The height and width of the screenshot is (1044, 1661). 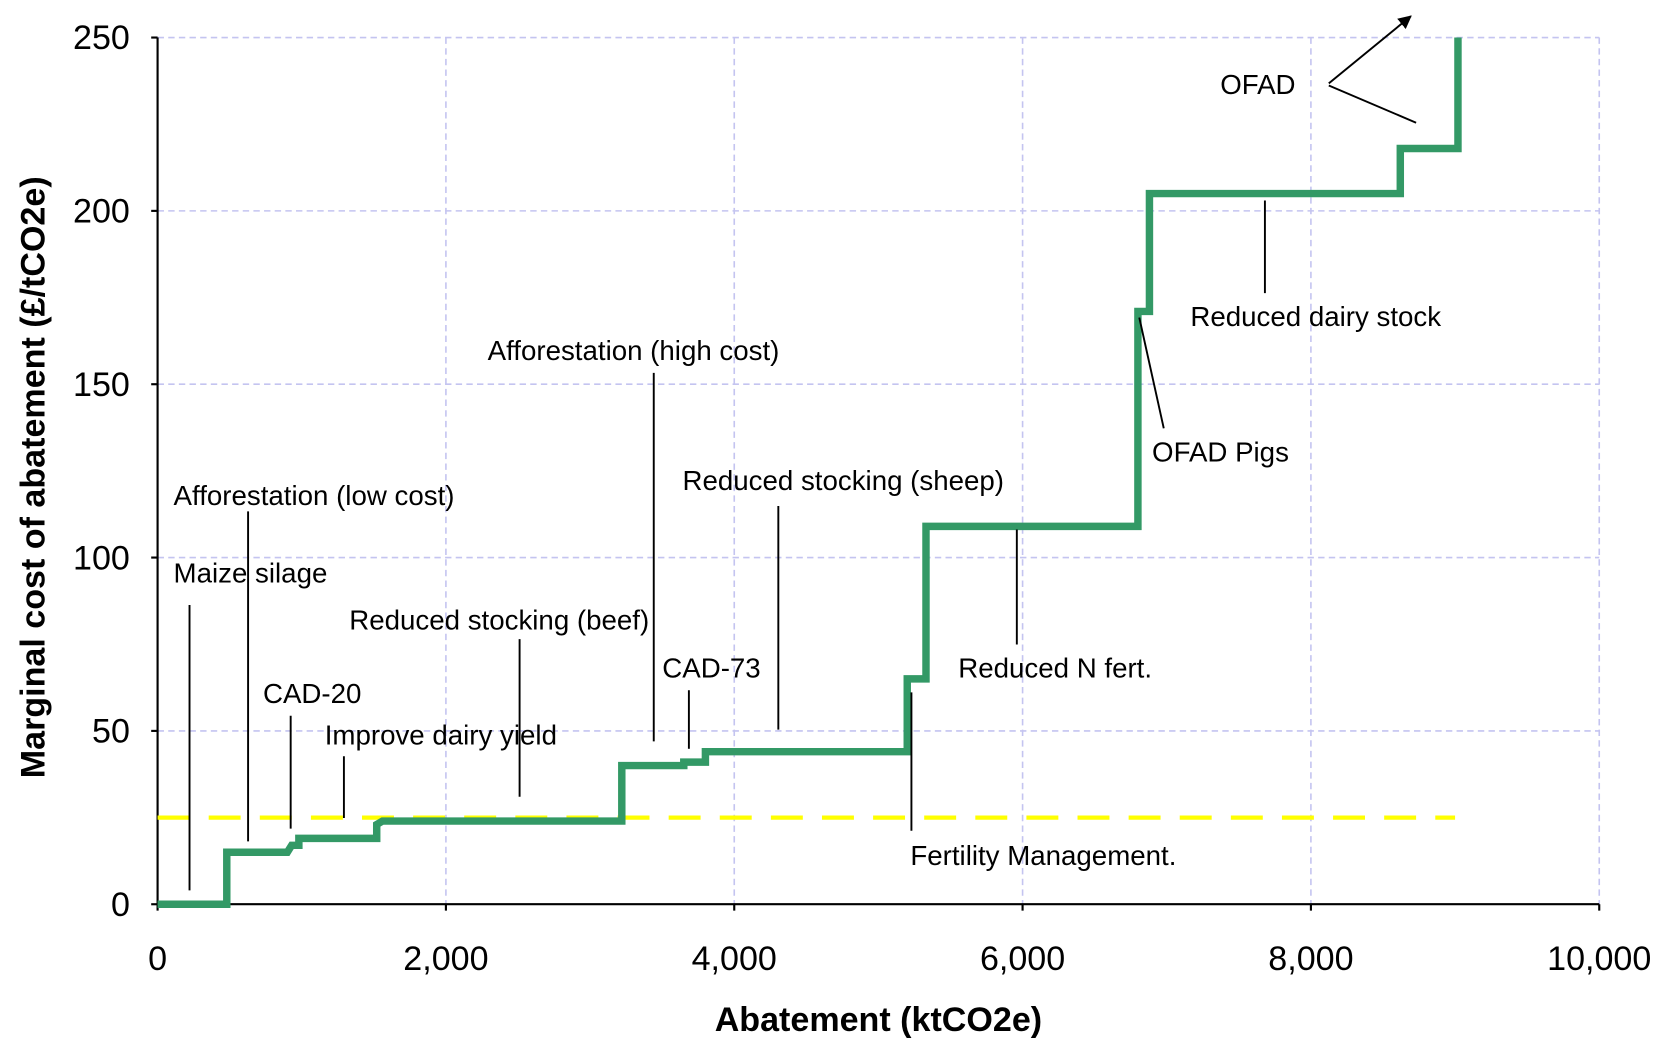 I want to click on x-tick-label: 6,000, so click(x=1022, y=959).